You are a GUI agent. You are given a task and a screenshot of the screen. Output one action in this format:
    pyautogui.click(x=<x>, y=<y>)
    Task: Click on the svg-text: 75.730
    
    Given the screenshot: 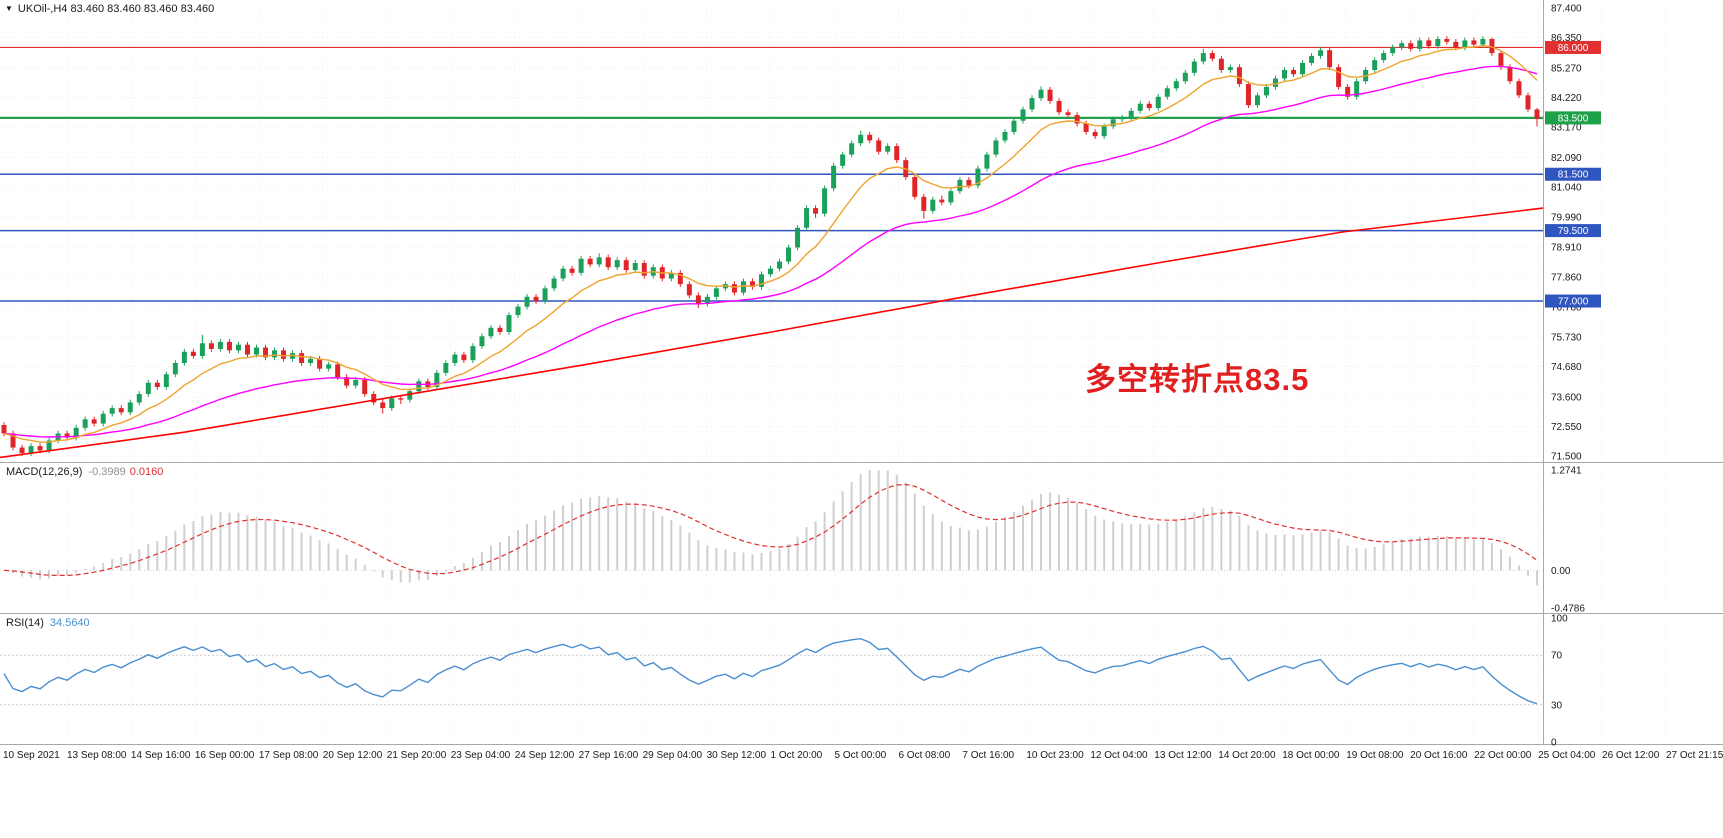 What is the action you would take?
    pyautogui.click(x=1566, y=337)
    